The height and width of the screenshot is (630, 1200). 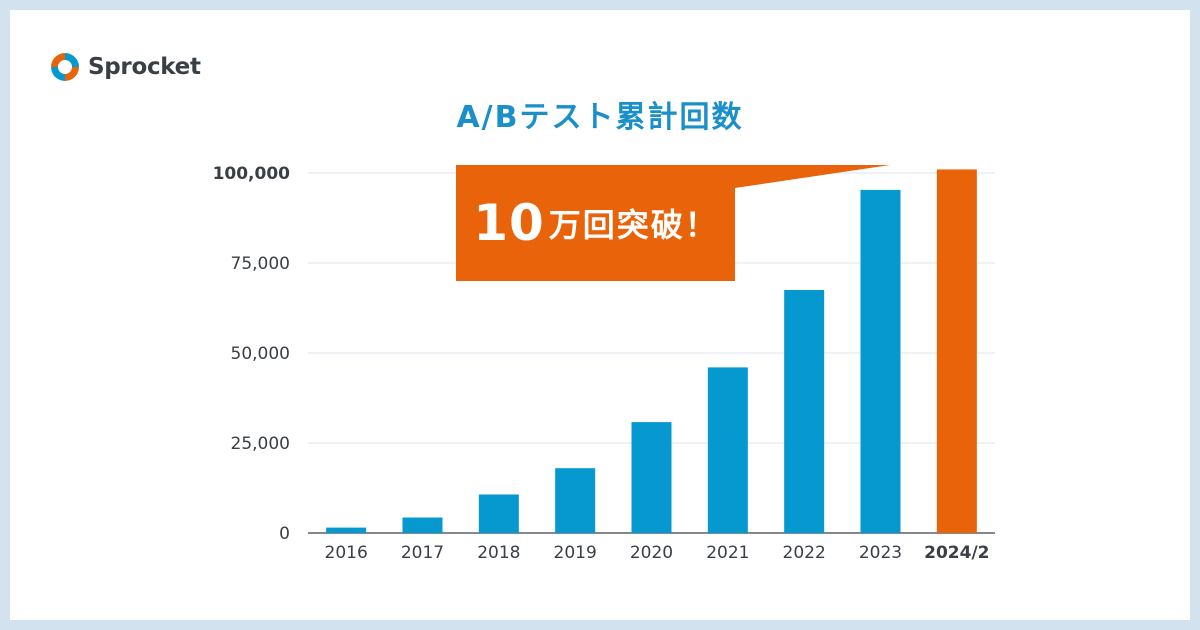 I want to click on callout-number: 10, so click(x=509, y=223).